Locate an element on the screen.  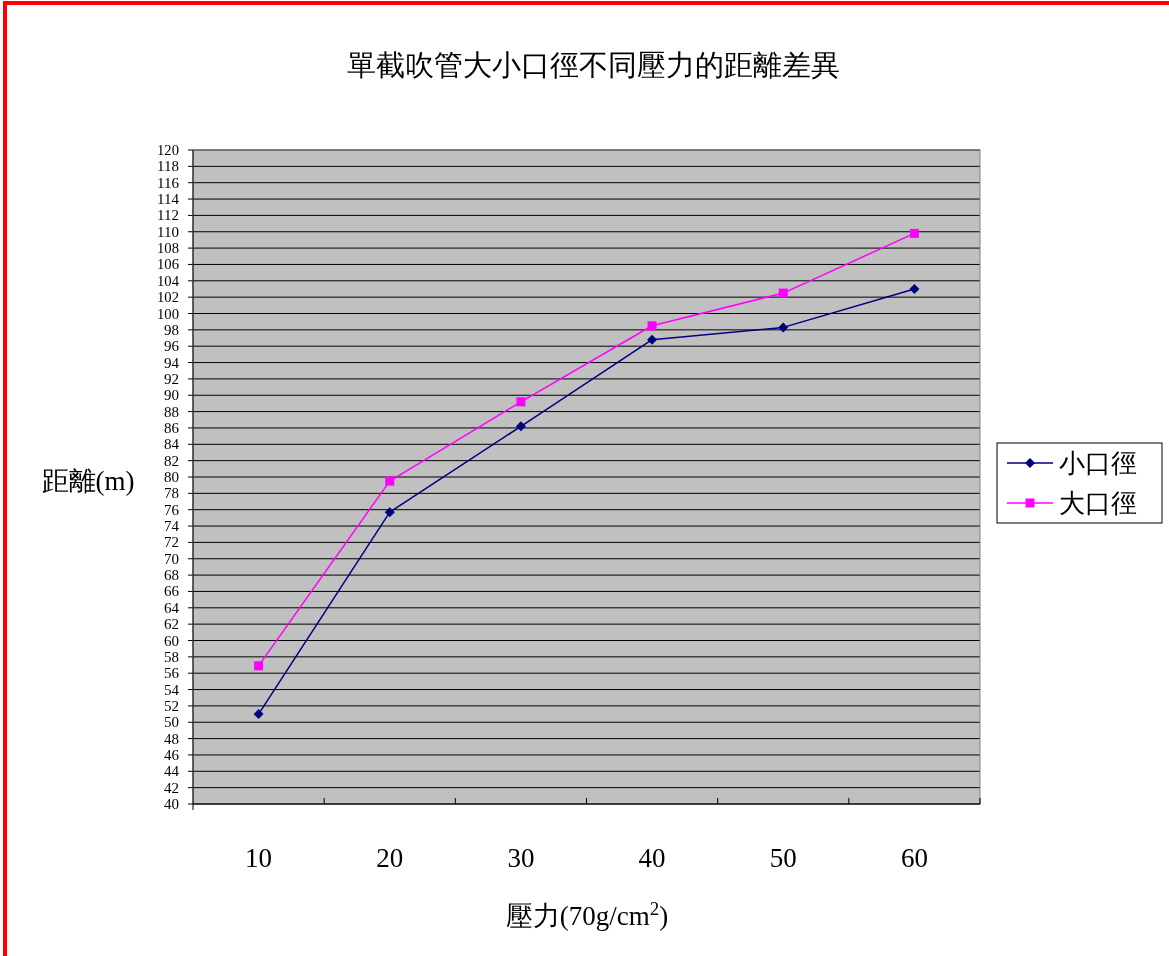
y-tick-label: 86 is located at coordinates (172, 427).